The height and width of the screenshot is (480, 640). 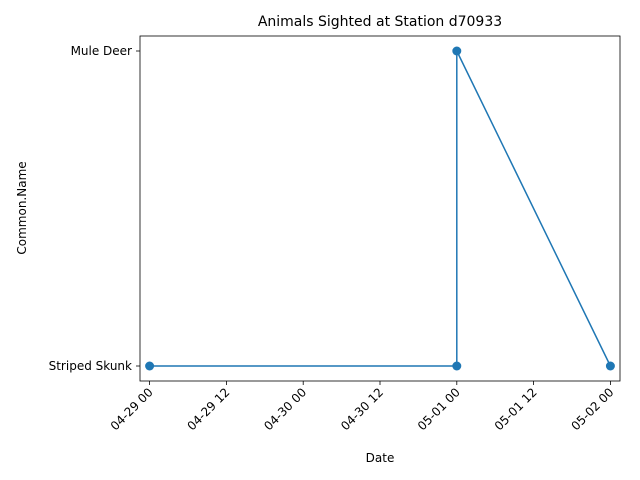 I want to click on x-tick-label: 04-30 00, so click(x=285, y=409).